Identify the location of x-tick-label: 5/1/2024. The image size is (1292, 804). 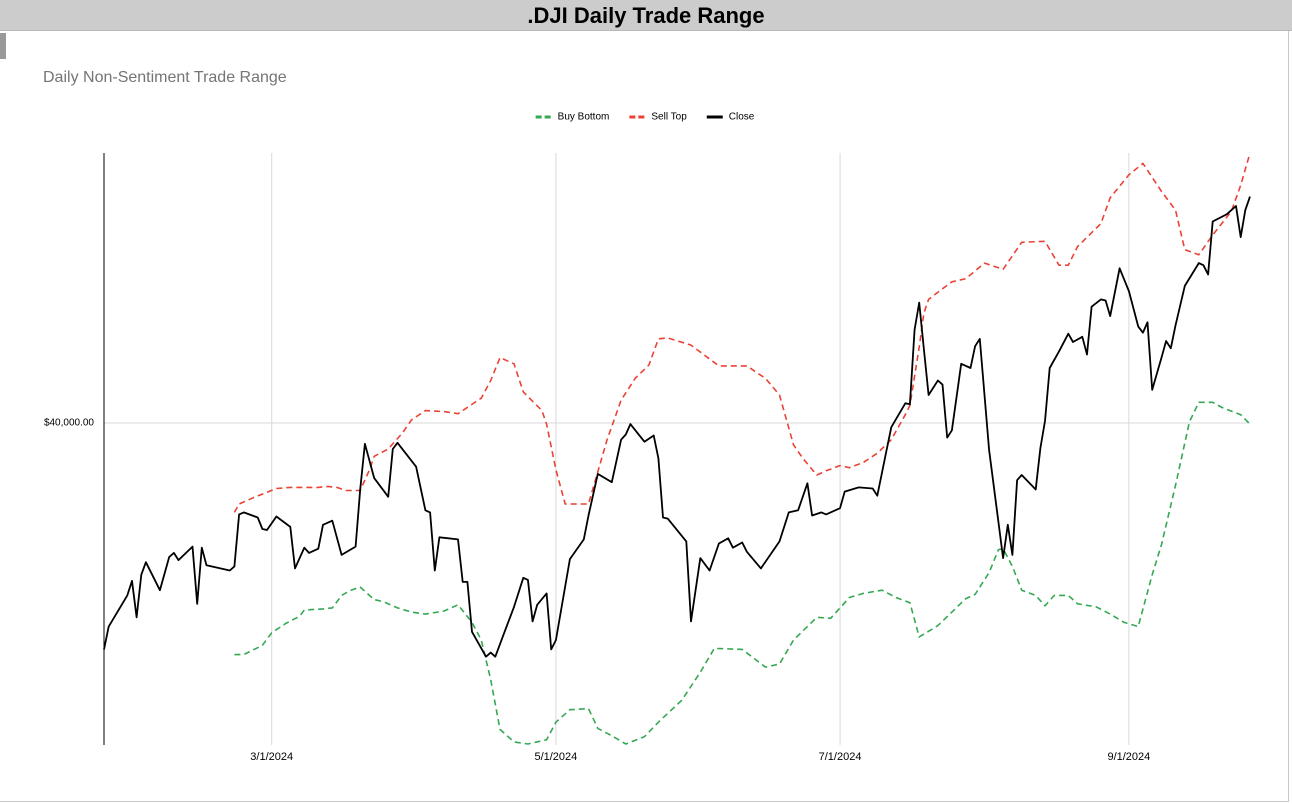
(555, 757).